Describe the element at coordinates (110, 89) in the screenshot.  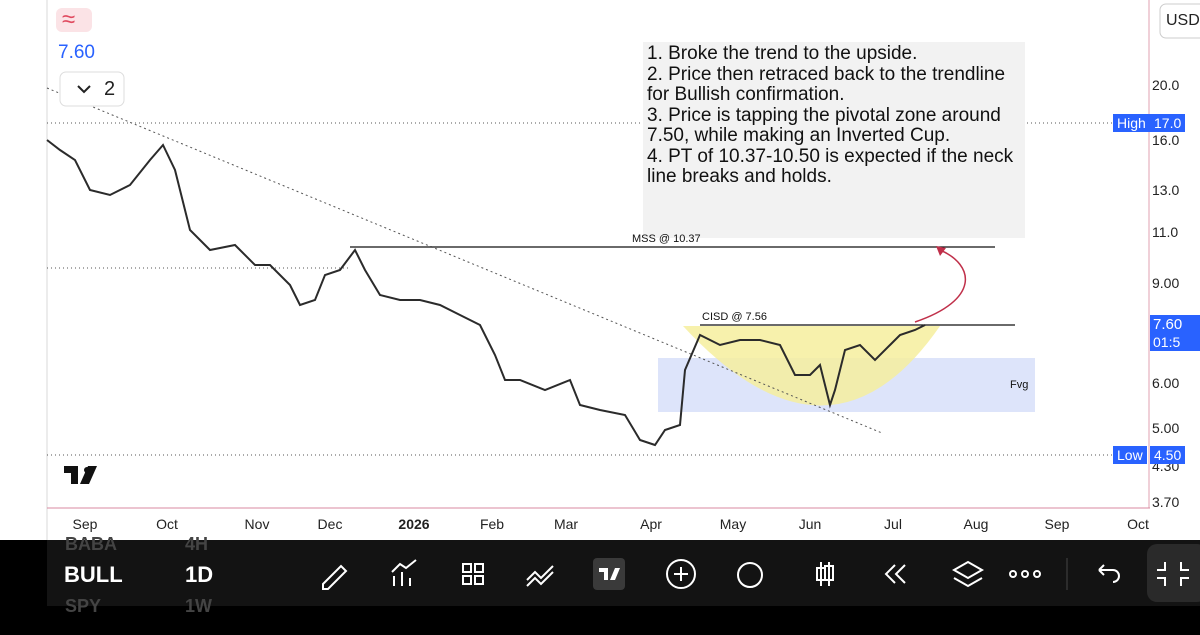
I see `layers-count: 2` at that location.